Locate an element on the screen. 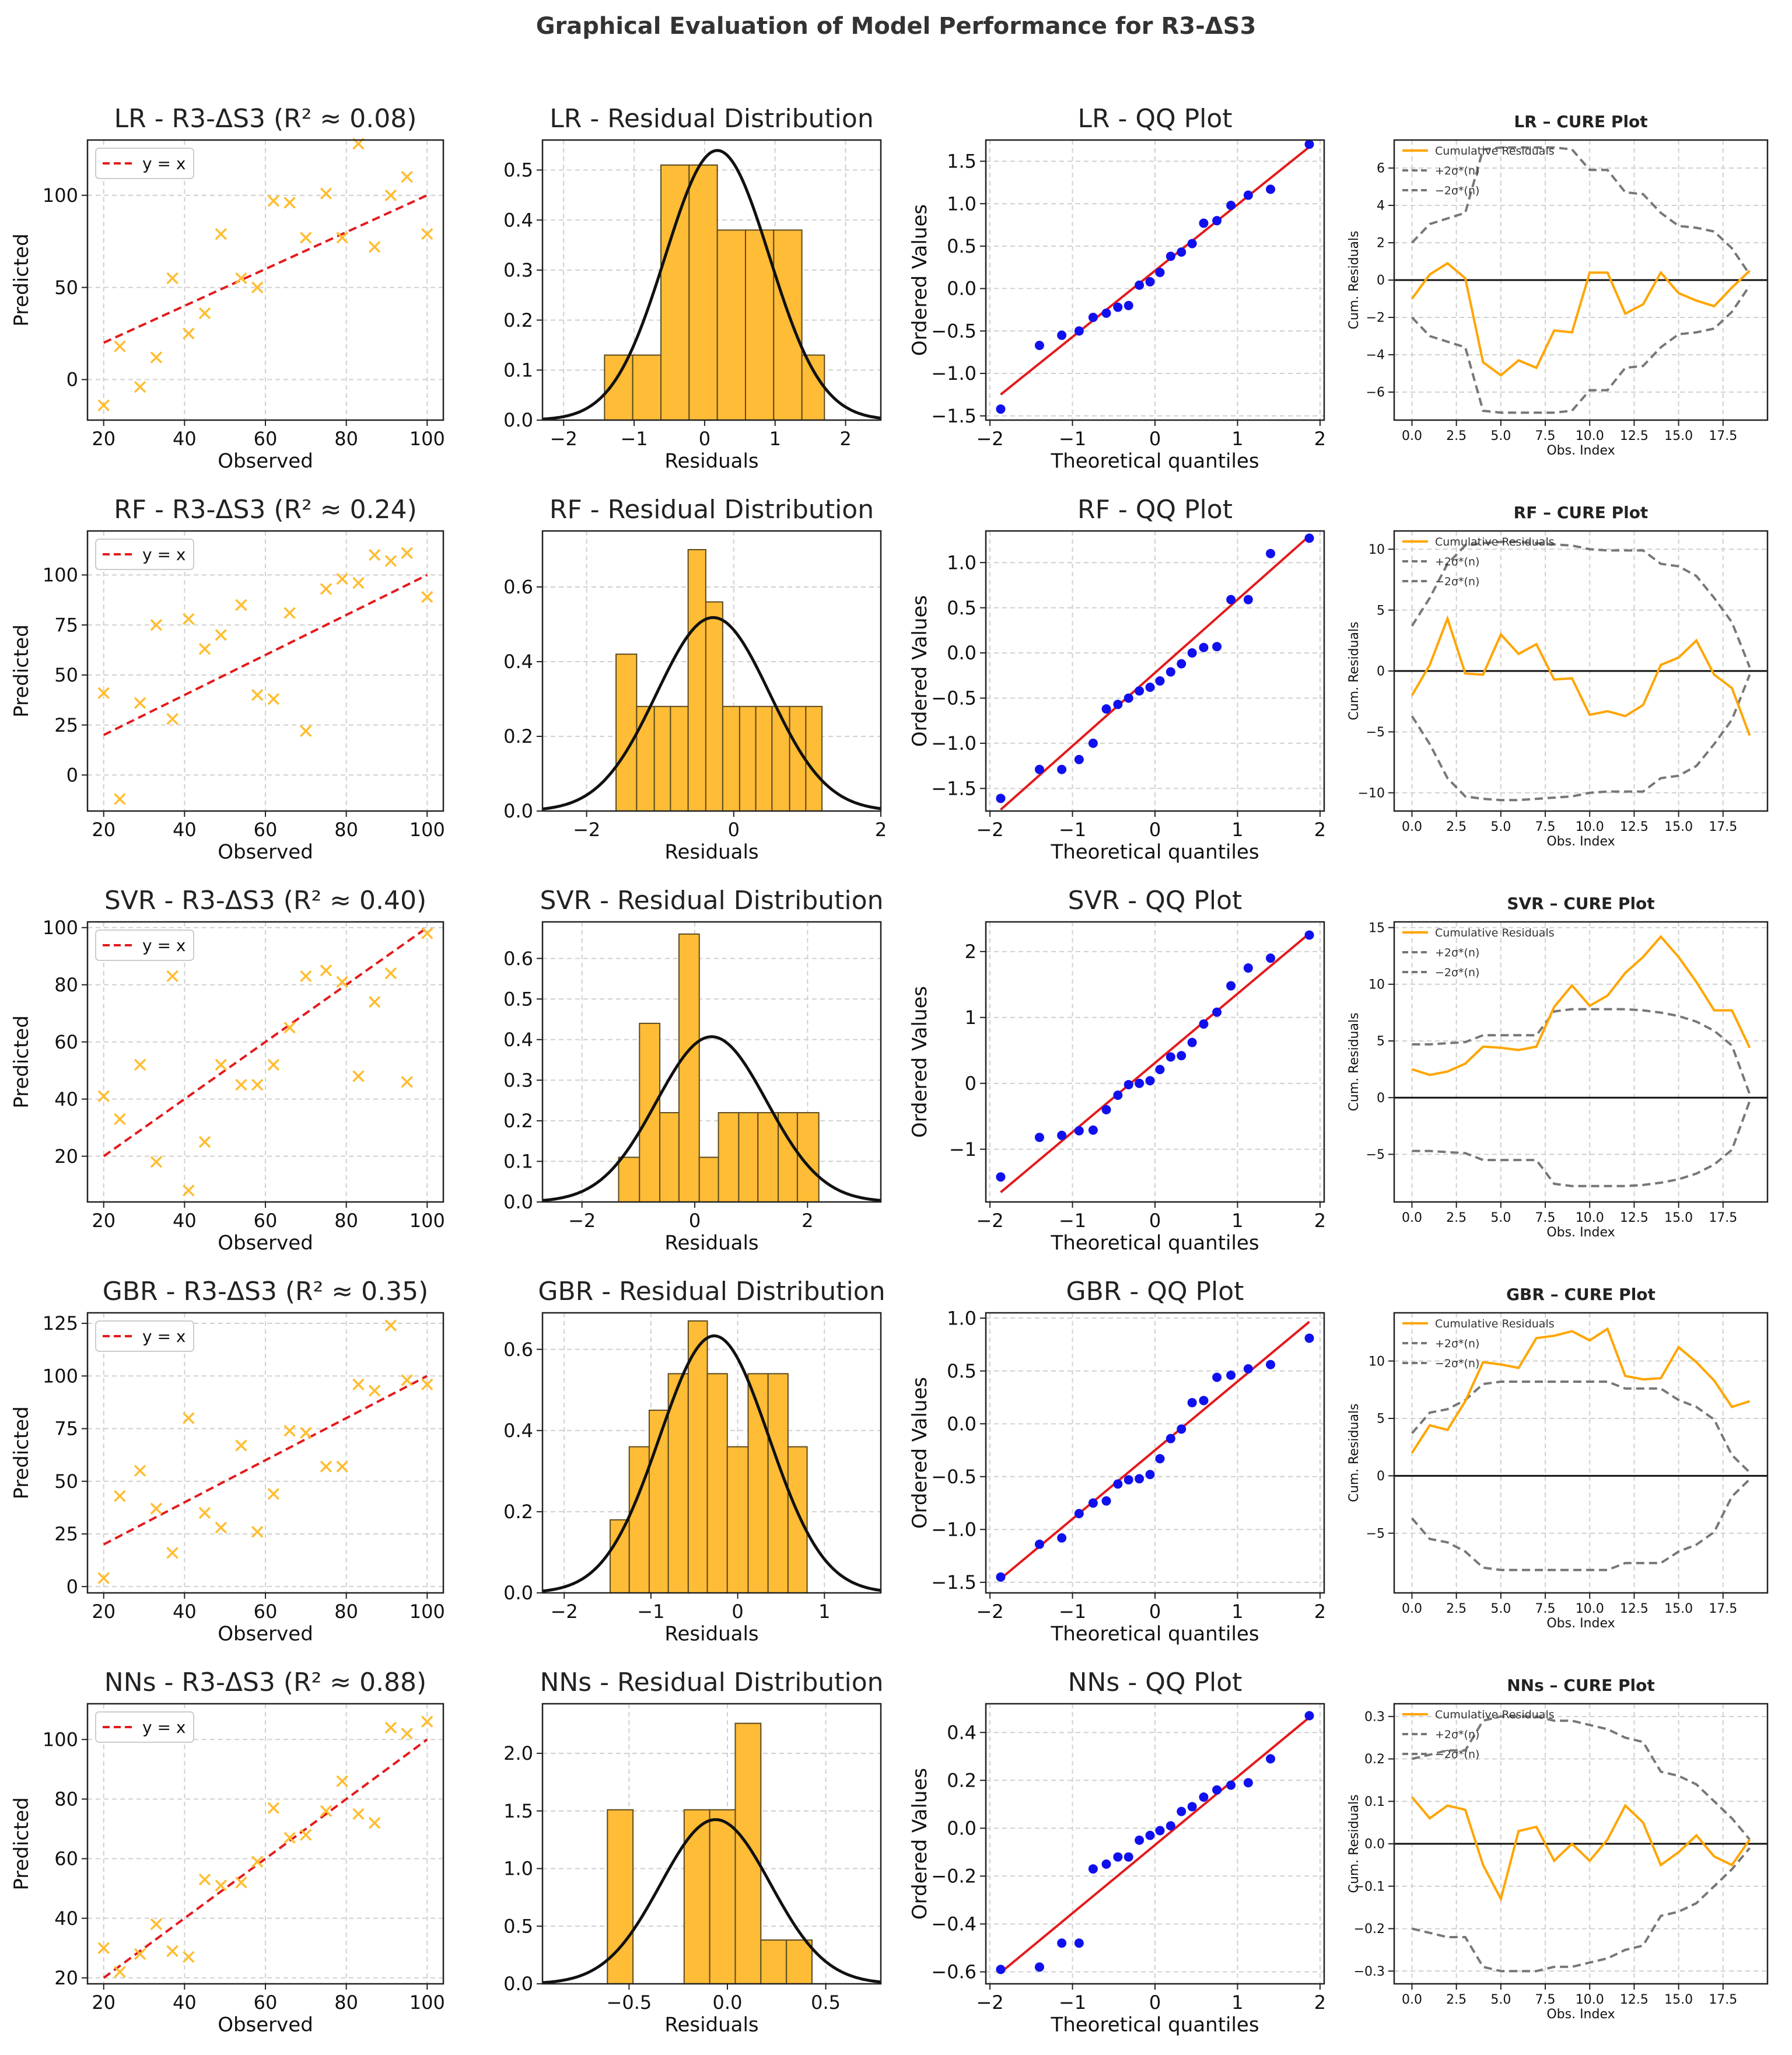 This screenshot has width=1792, height=2055. panel-title: GBR - QQ Plot is located at coordinates (1155, 1291).